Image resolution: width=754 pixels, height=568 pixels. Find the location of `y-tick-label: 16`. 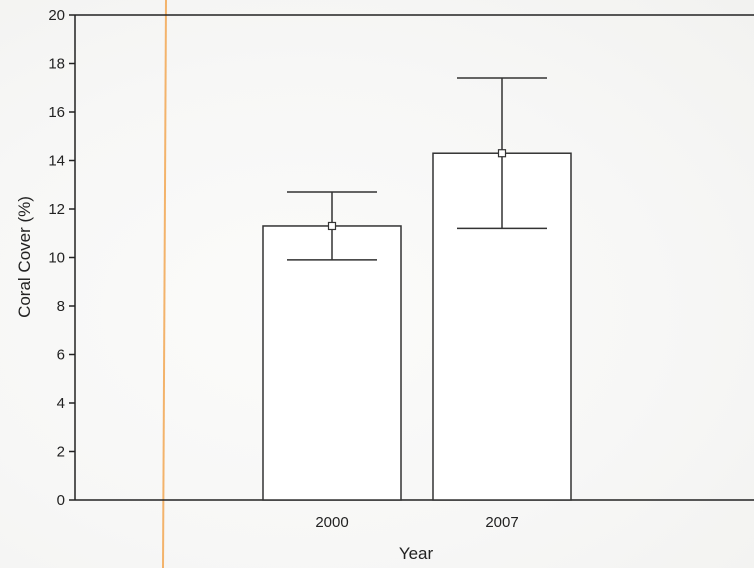

y-tick-label: 16 is located at coordinates (56, 112).